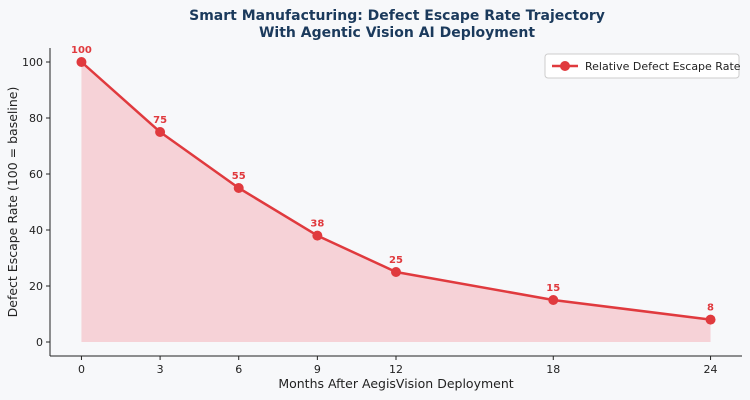 Image resolution: width=750 pixels, height=400 pixels. I want to click on y-tick-label: 100, so click(32, 62).